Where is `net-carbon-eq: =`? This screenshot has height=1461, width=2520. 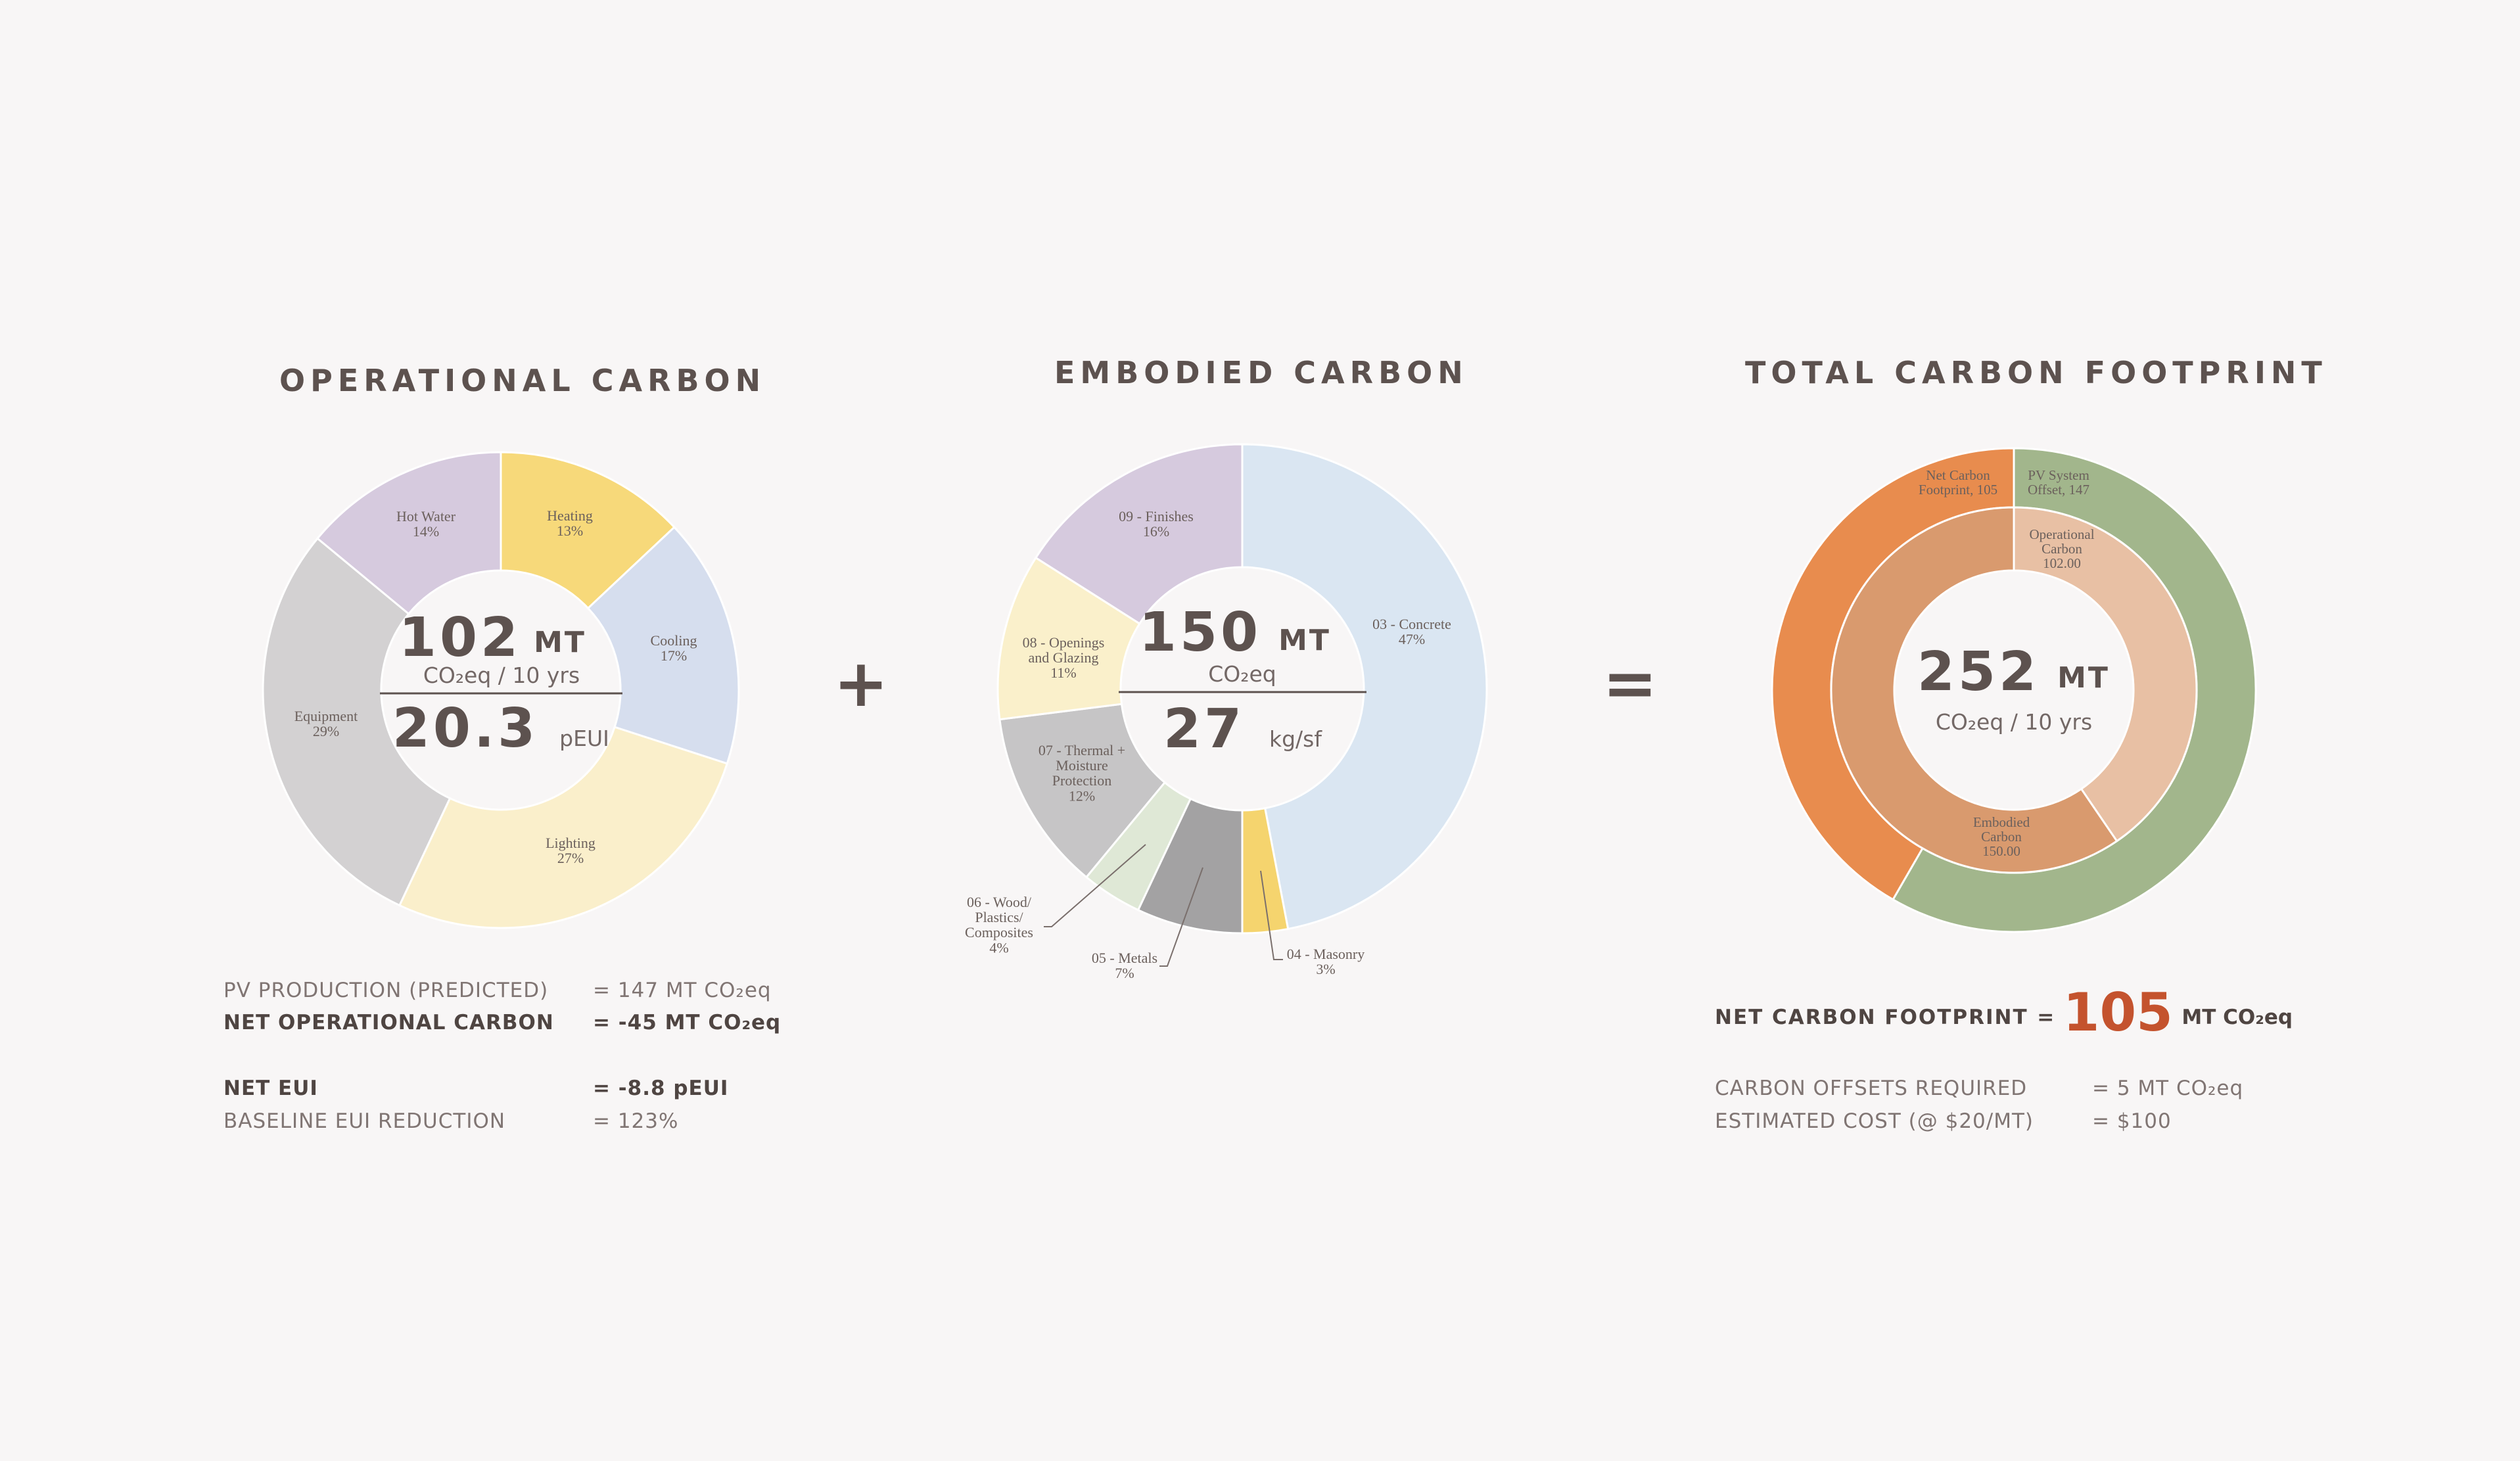 net-carbon-eq: = is located at coordinates (2046, 1018).